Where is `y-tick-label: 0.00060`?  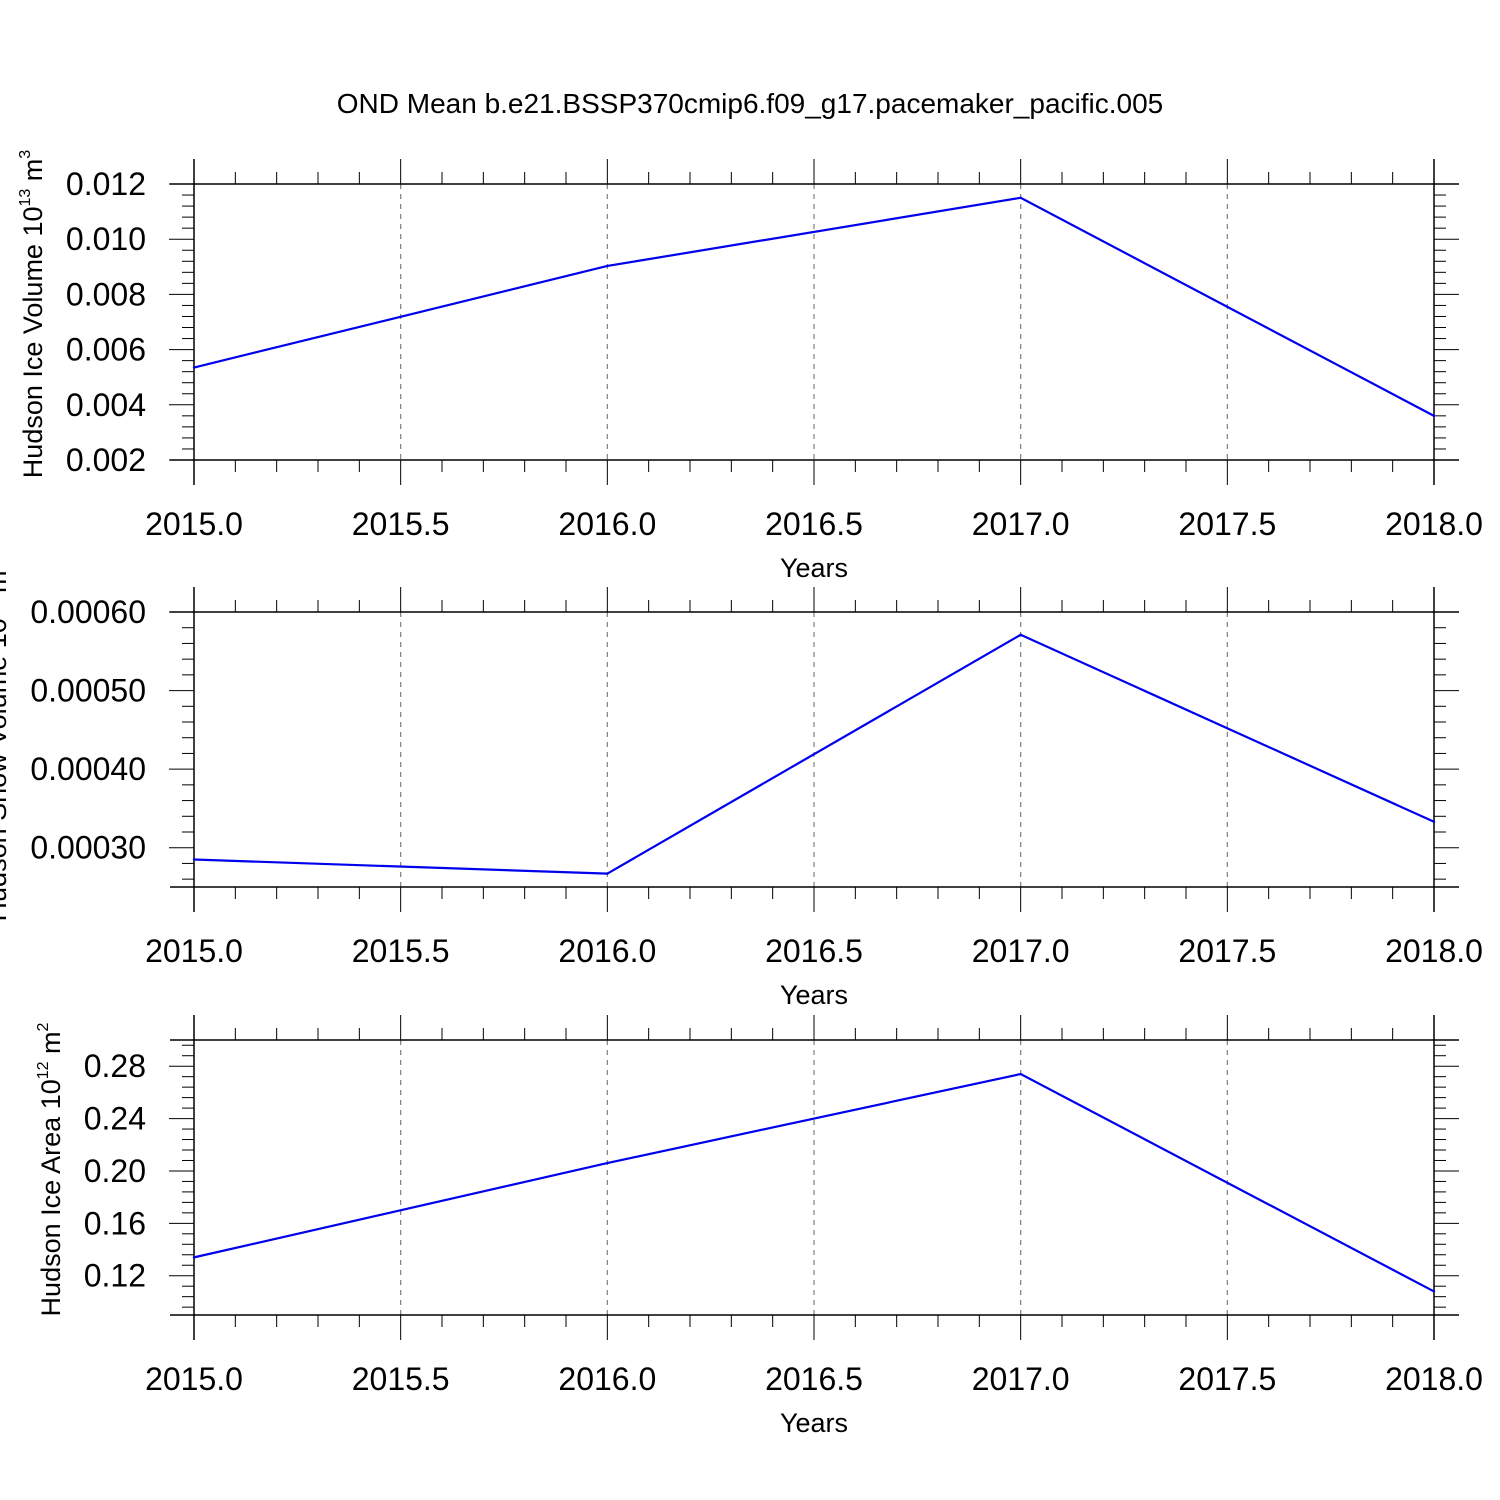 y-tick-label: 0.00060 is located at coordinates (88, 612).